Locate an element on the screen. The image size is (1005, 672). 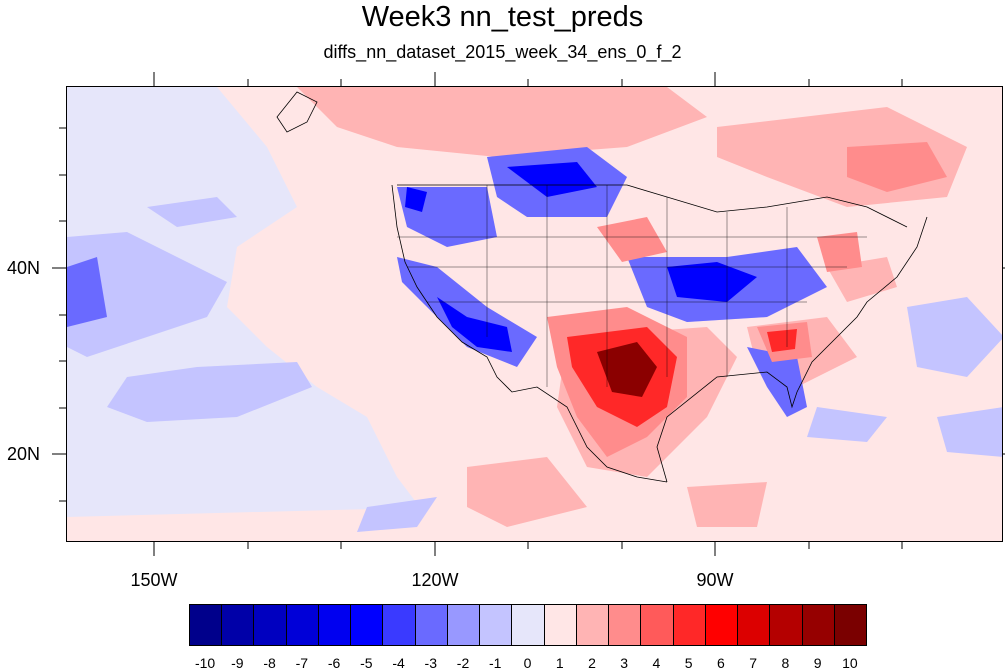
lon-label-150w: 150W is located at coordinates (154, 580).